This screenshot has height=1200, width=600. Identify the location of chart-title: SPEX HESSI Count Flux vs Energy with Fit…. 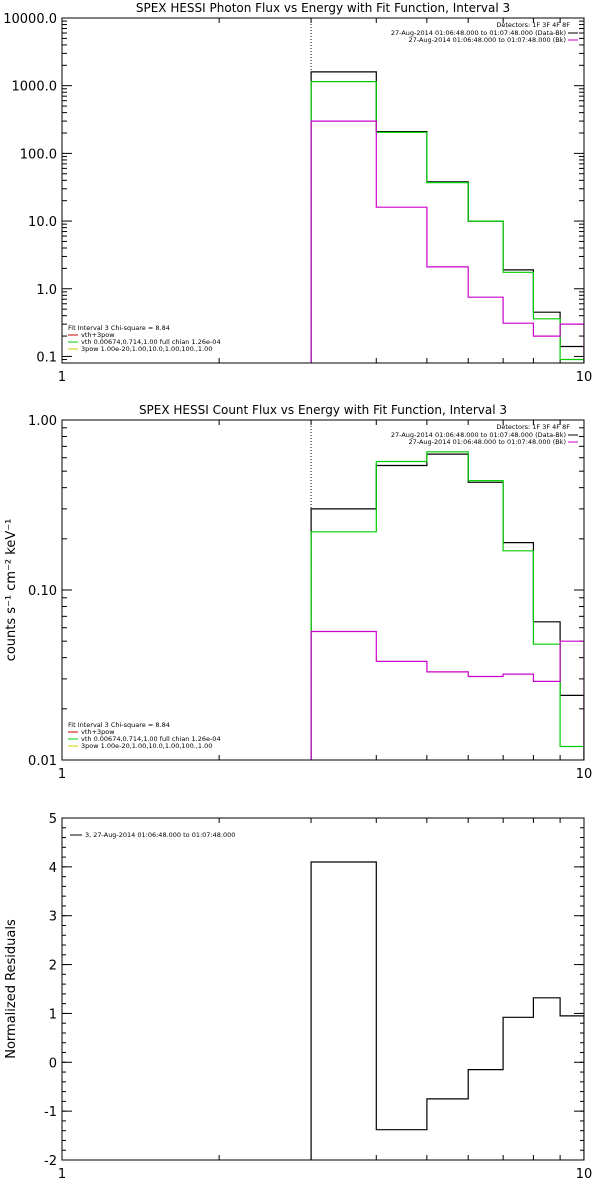
(323, 410).